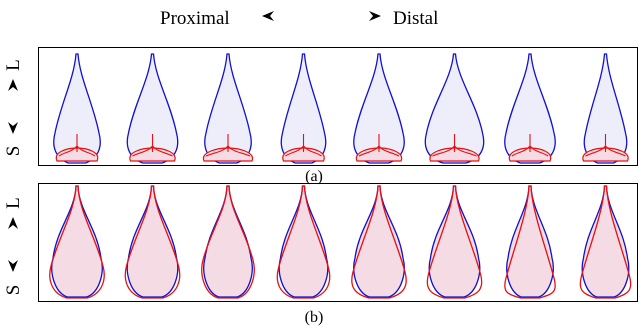 The width and height of the screenshot is (643, 333). Describe the element at coordinates (195, 18) in the screenshot. I see `header-proximal-label: Proximal` at that location.